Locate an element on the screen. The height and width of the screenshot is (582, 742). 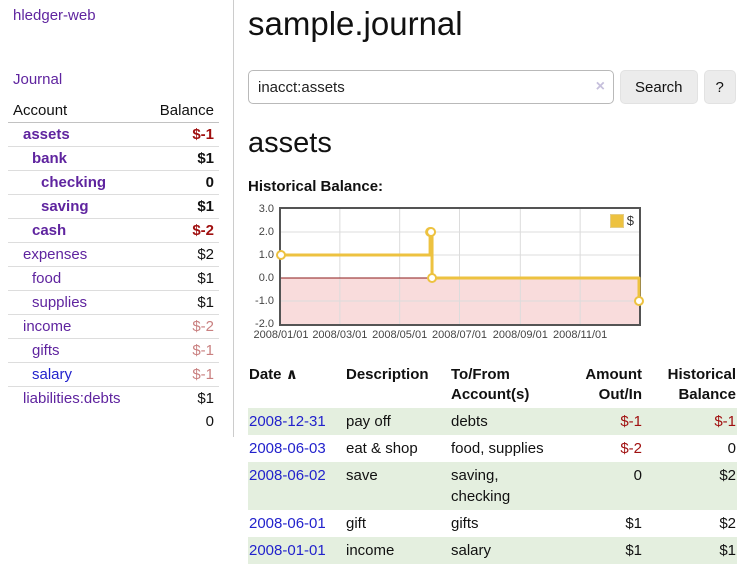
accounts-cell: salary is located at coordinates (471, 550).